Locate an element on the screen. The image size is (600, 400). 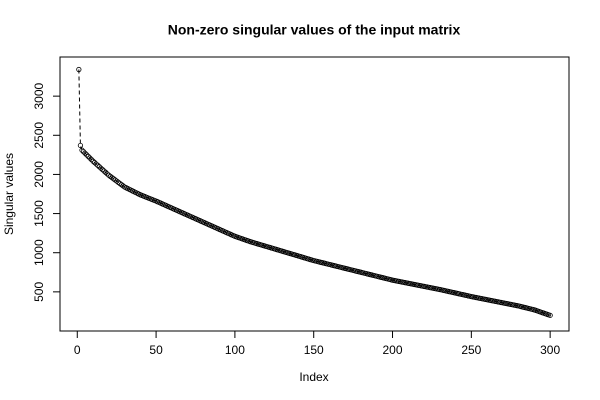
x-axis-label: Index is located at coordinates (313, 377).